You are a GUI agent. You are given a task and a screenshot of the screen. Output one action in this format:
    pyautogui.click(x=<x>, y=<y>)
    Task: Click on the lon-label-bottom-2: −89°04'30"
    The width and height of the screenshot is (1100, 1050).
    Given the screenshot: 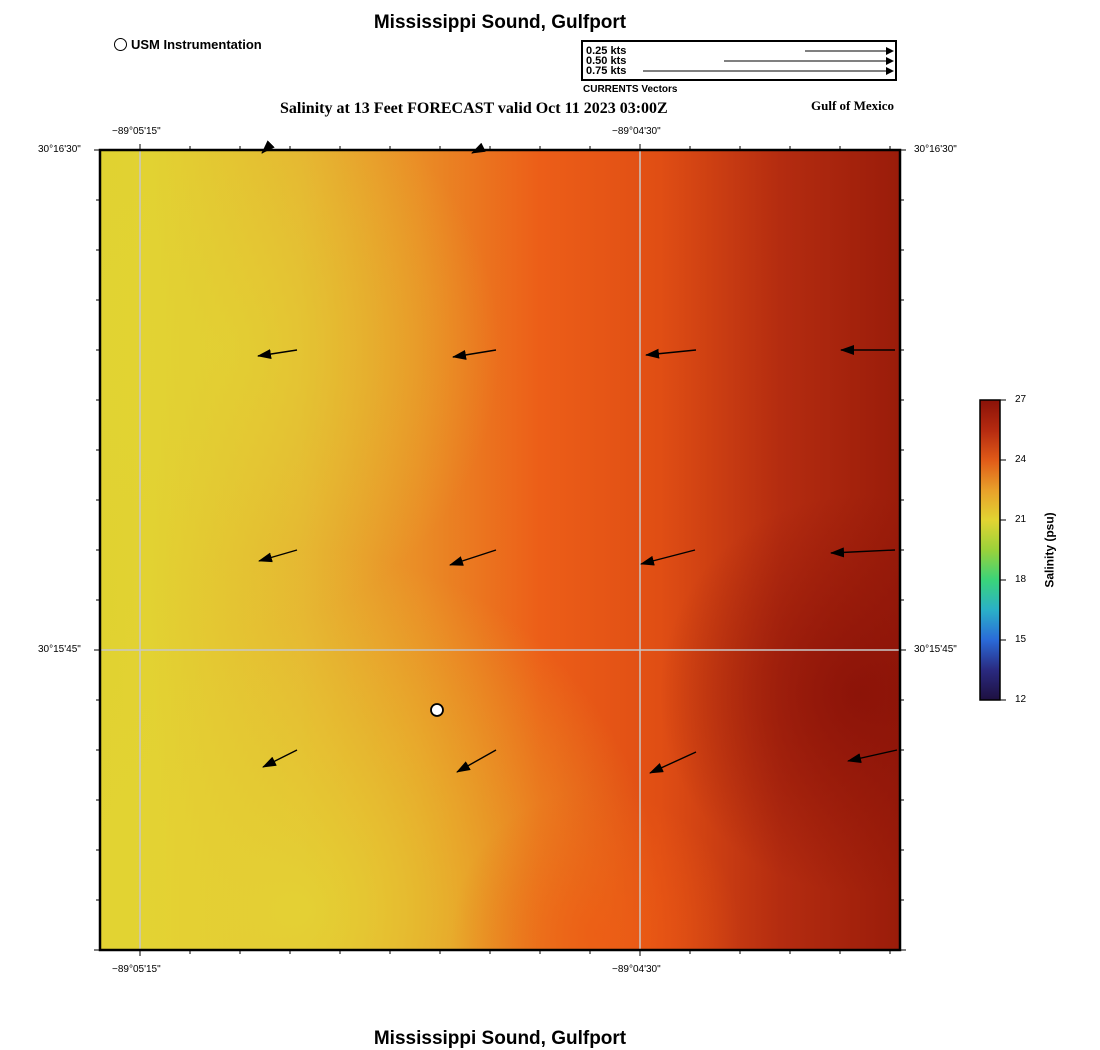 What is the action you would take?
    pyautogui.click(x=636, y=969)
    